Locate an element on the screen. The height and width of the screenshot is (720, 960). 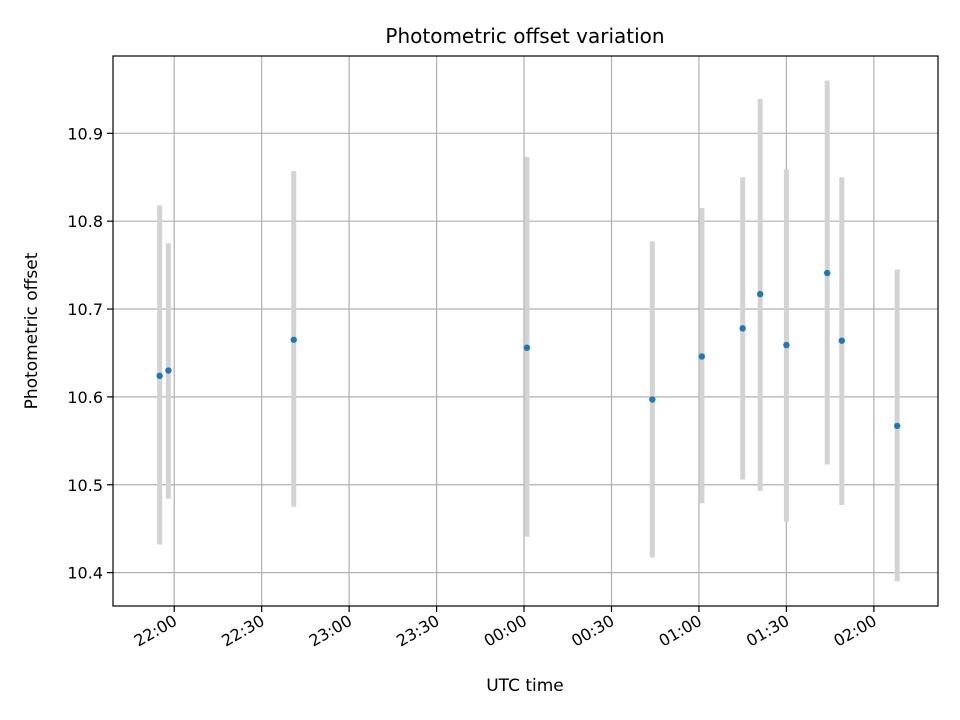
y-tick-label: 10.4 is located at coordinates (85, 573).